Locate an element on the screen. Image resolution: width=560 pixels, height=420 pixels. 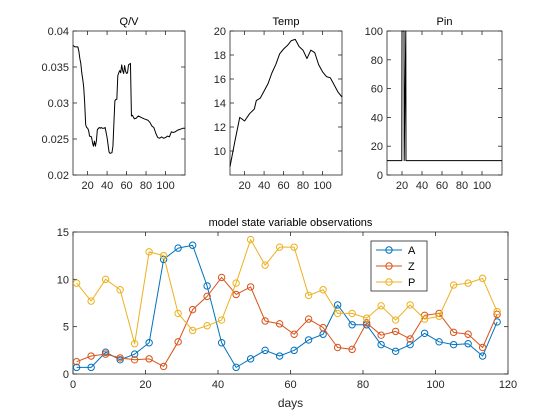
y-tick-label: 0.025 is located at coordinates (55, 140).